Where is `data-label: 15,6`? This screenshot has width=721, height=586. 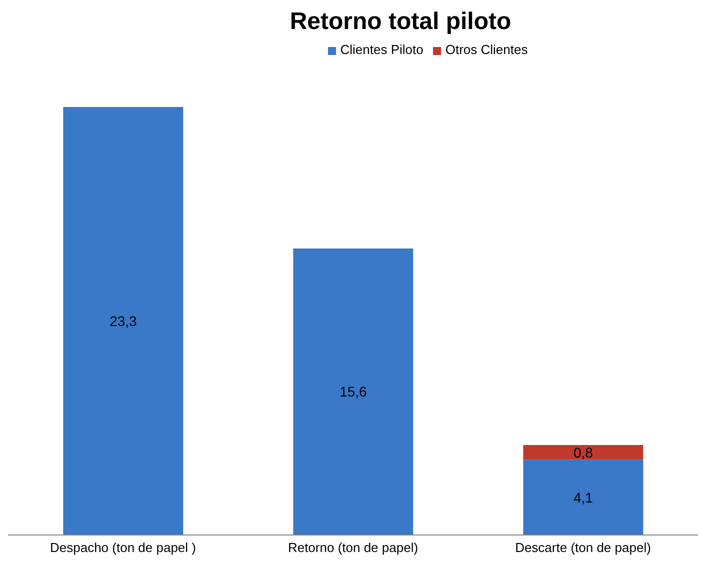 data-label: 15,6 is located at coordinates (354, 392).